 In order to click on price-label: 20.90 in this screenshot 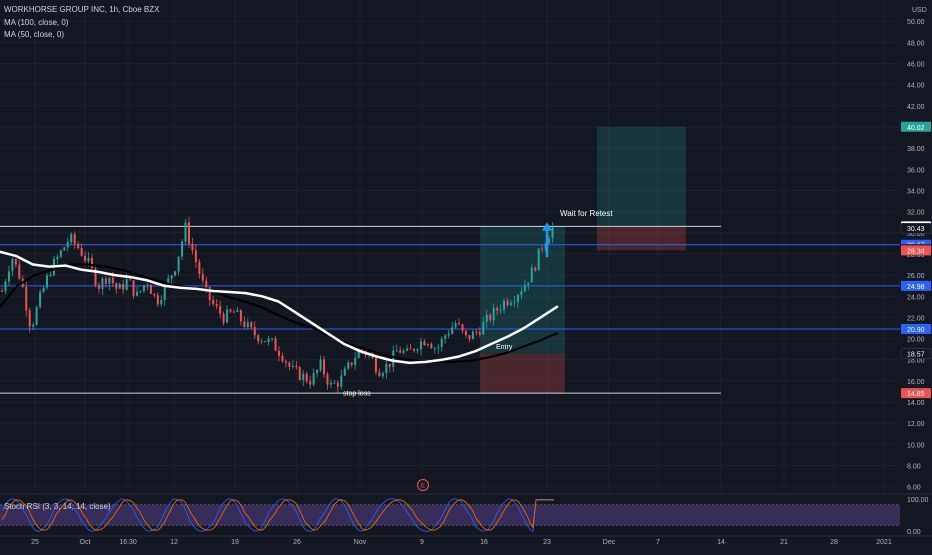, I will do `click(916, 329)`.